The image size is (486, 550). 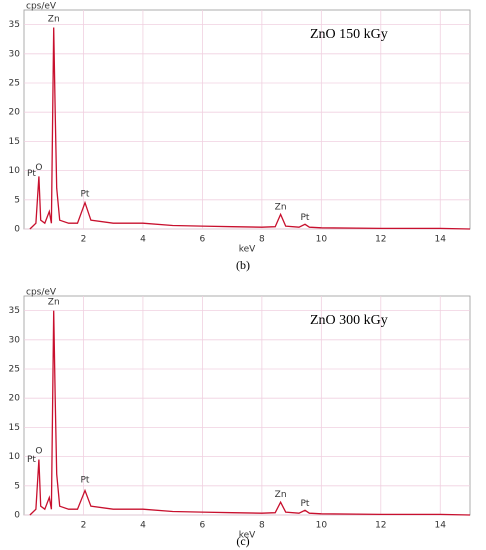 What do you see at coordinates (349, 320) in the screenshot?
I see `chart-title: ZnO 300 kGy` at bounding box center [349, 320].